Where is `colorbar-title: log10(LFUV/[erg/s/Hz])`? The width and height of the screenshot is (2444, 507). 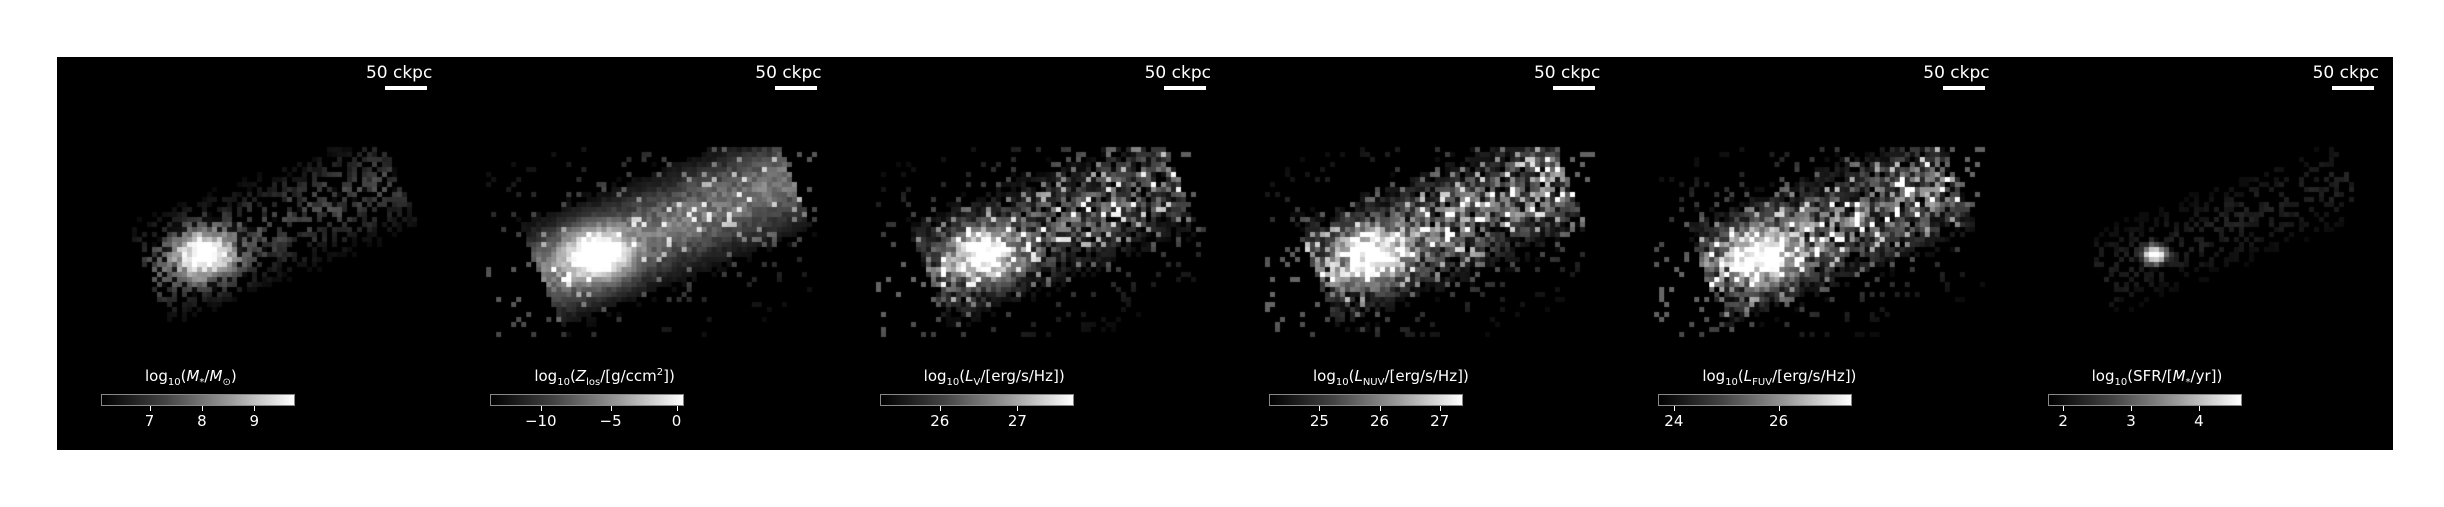 colorbar-title: log10(LFUV/[erg/s/Hz]) is located at coordinates (1779, 377).